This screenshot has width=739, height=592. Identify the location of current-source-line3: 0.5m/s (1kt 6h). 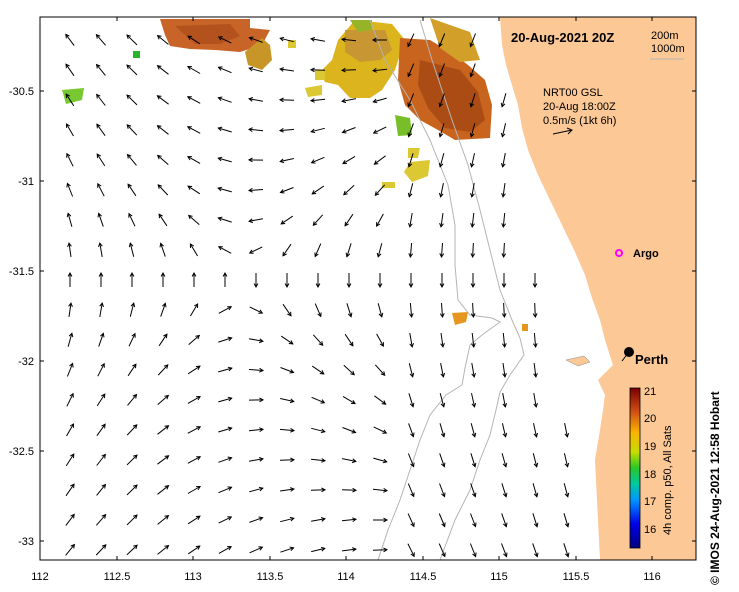
(579, 121).